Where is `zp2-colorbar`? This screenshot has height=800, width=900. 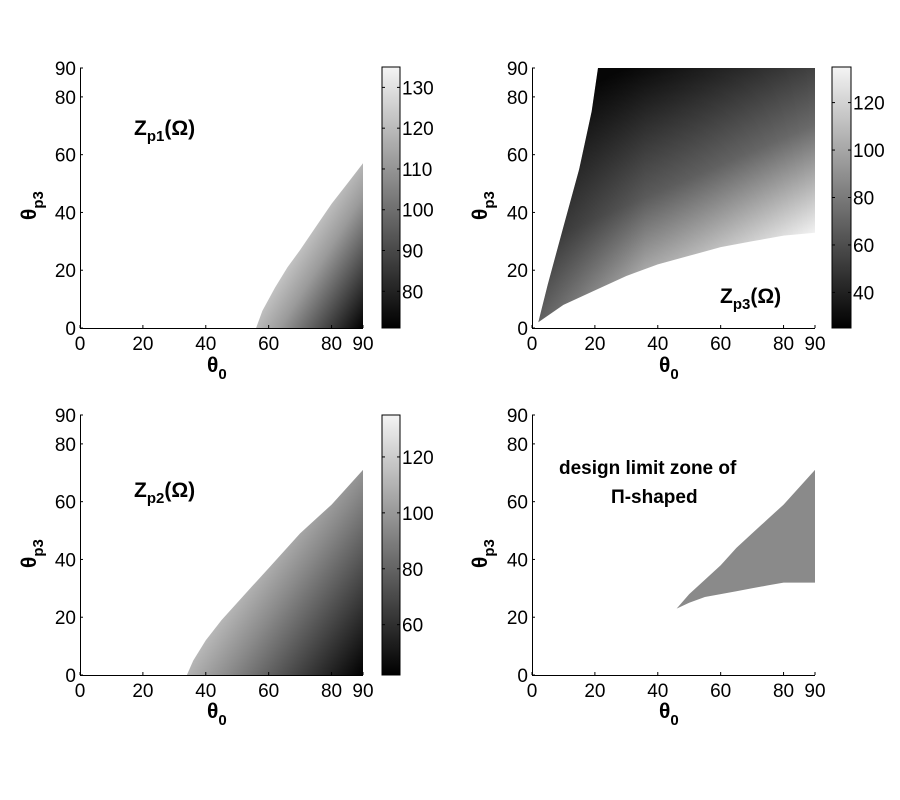 zp2-colorbar is located at coordinates (391, 545).